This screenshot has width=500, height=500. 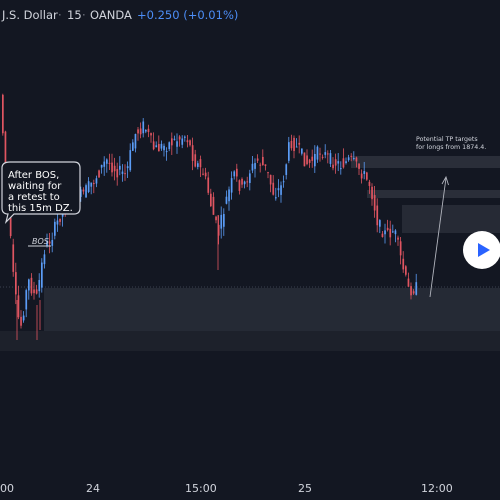 I want to click on play-icon, so click(x=484, y=250).